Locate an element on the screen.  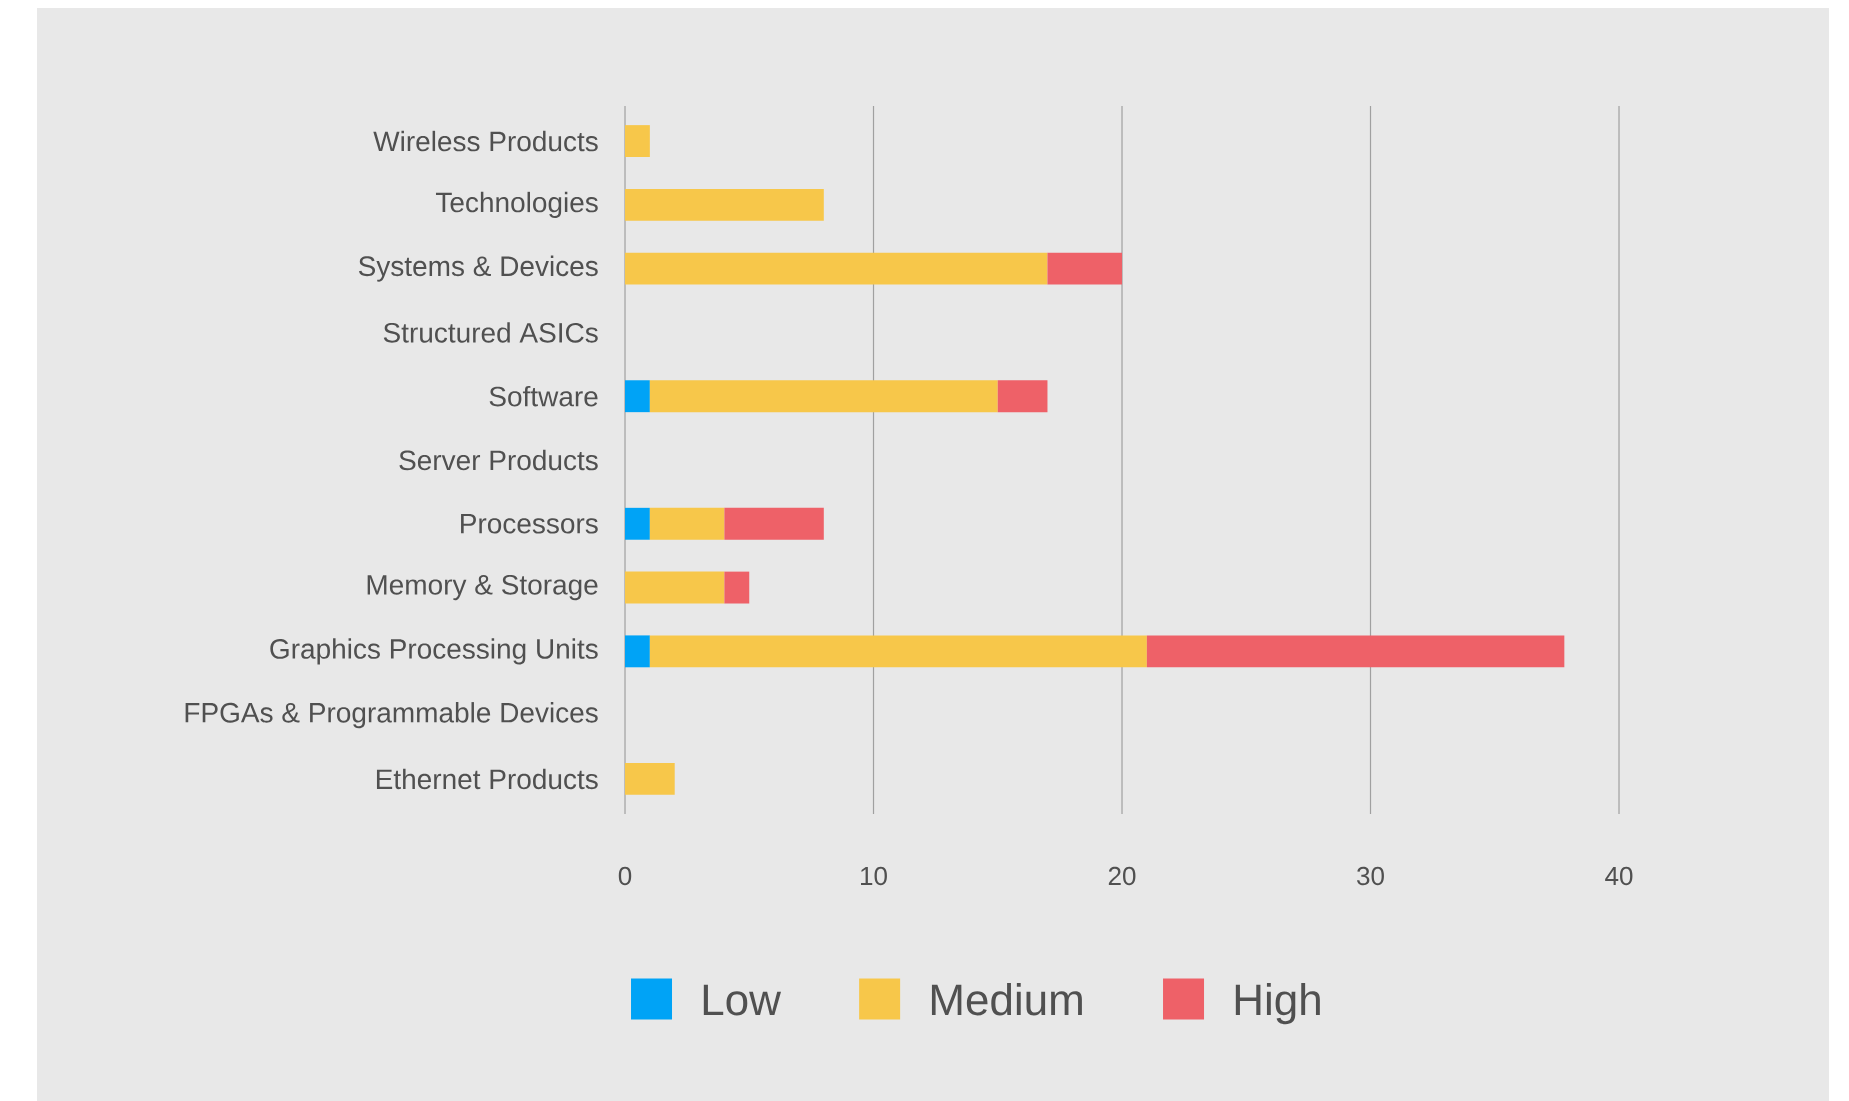
legend-label: Medium is located at coordinates (1006, 999).